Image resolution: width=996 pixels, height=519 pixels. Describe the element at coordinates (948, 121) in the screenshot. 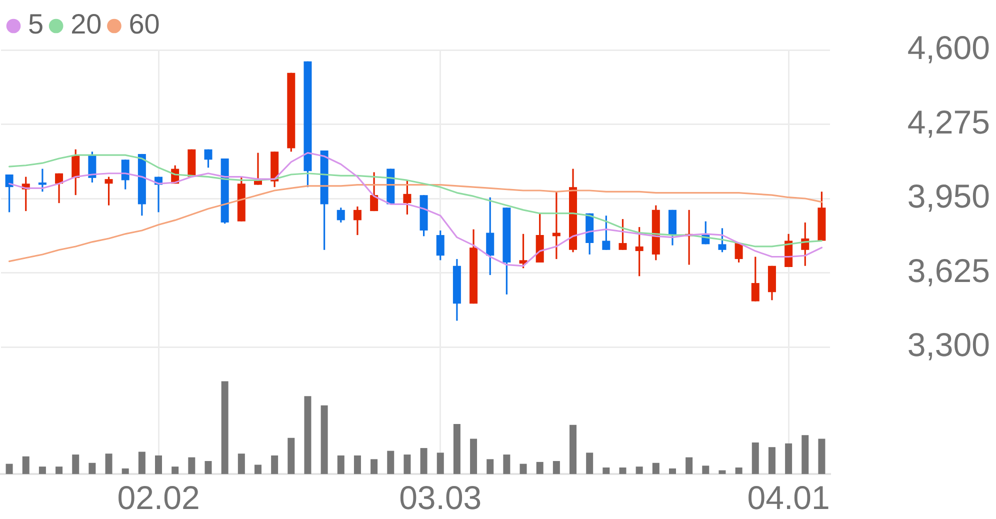

I see `y-tick-label: 4,275` at that location.